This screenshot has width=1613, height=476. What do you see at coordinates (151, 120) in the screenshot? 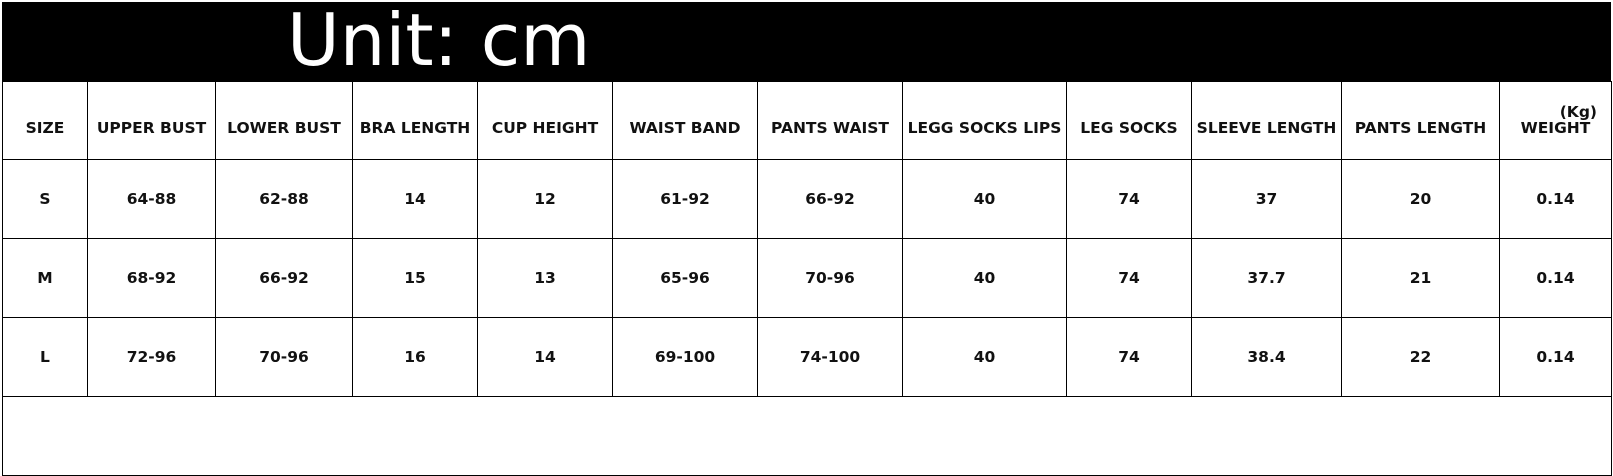
I see `header-cell: UPPER BUST` at bounding box center [151, 120].